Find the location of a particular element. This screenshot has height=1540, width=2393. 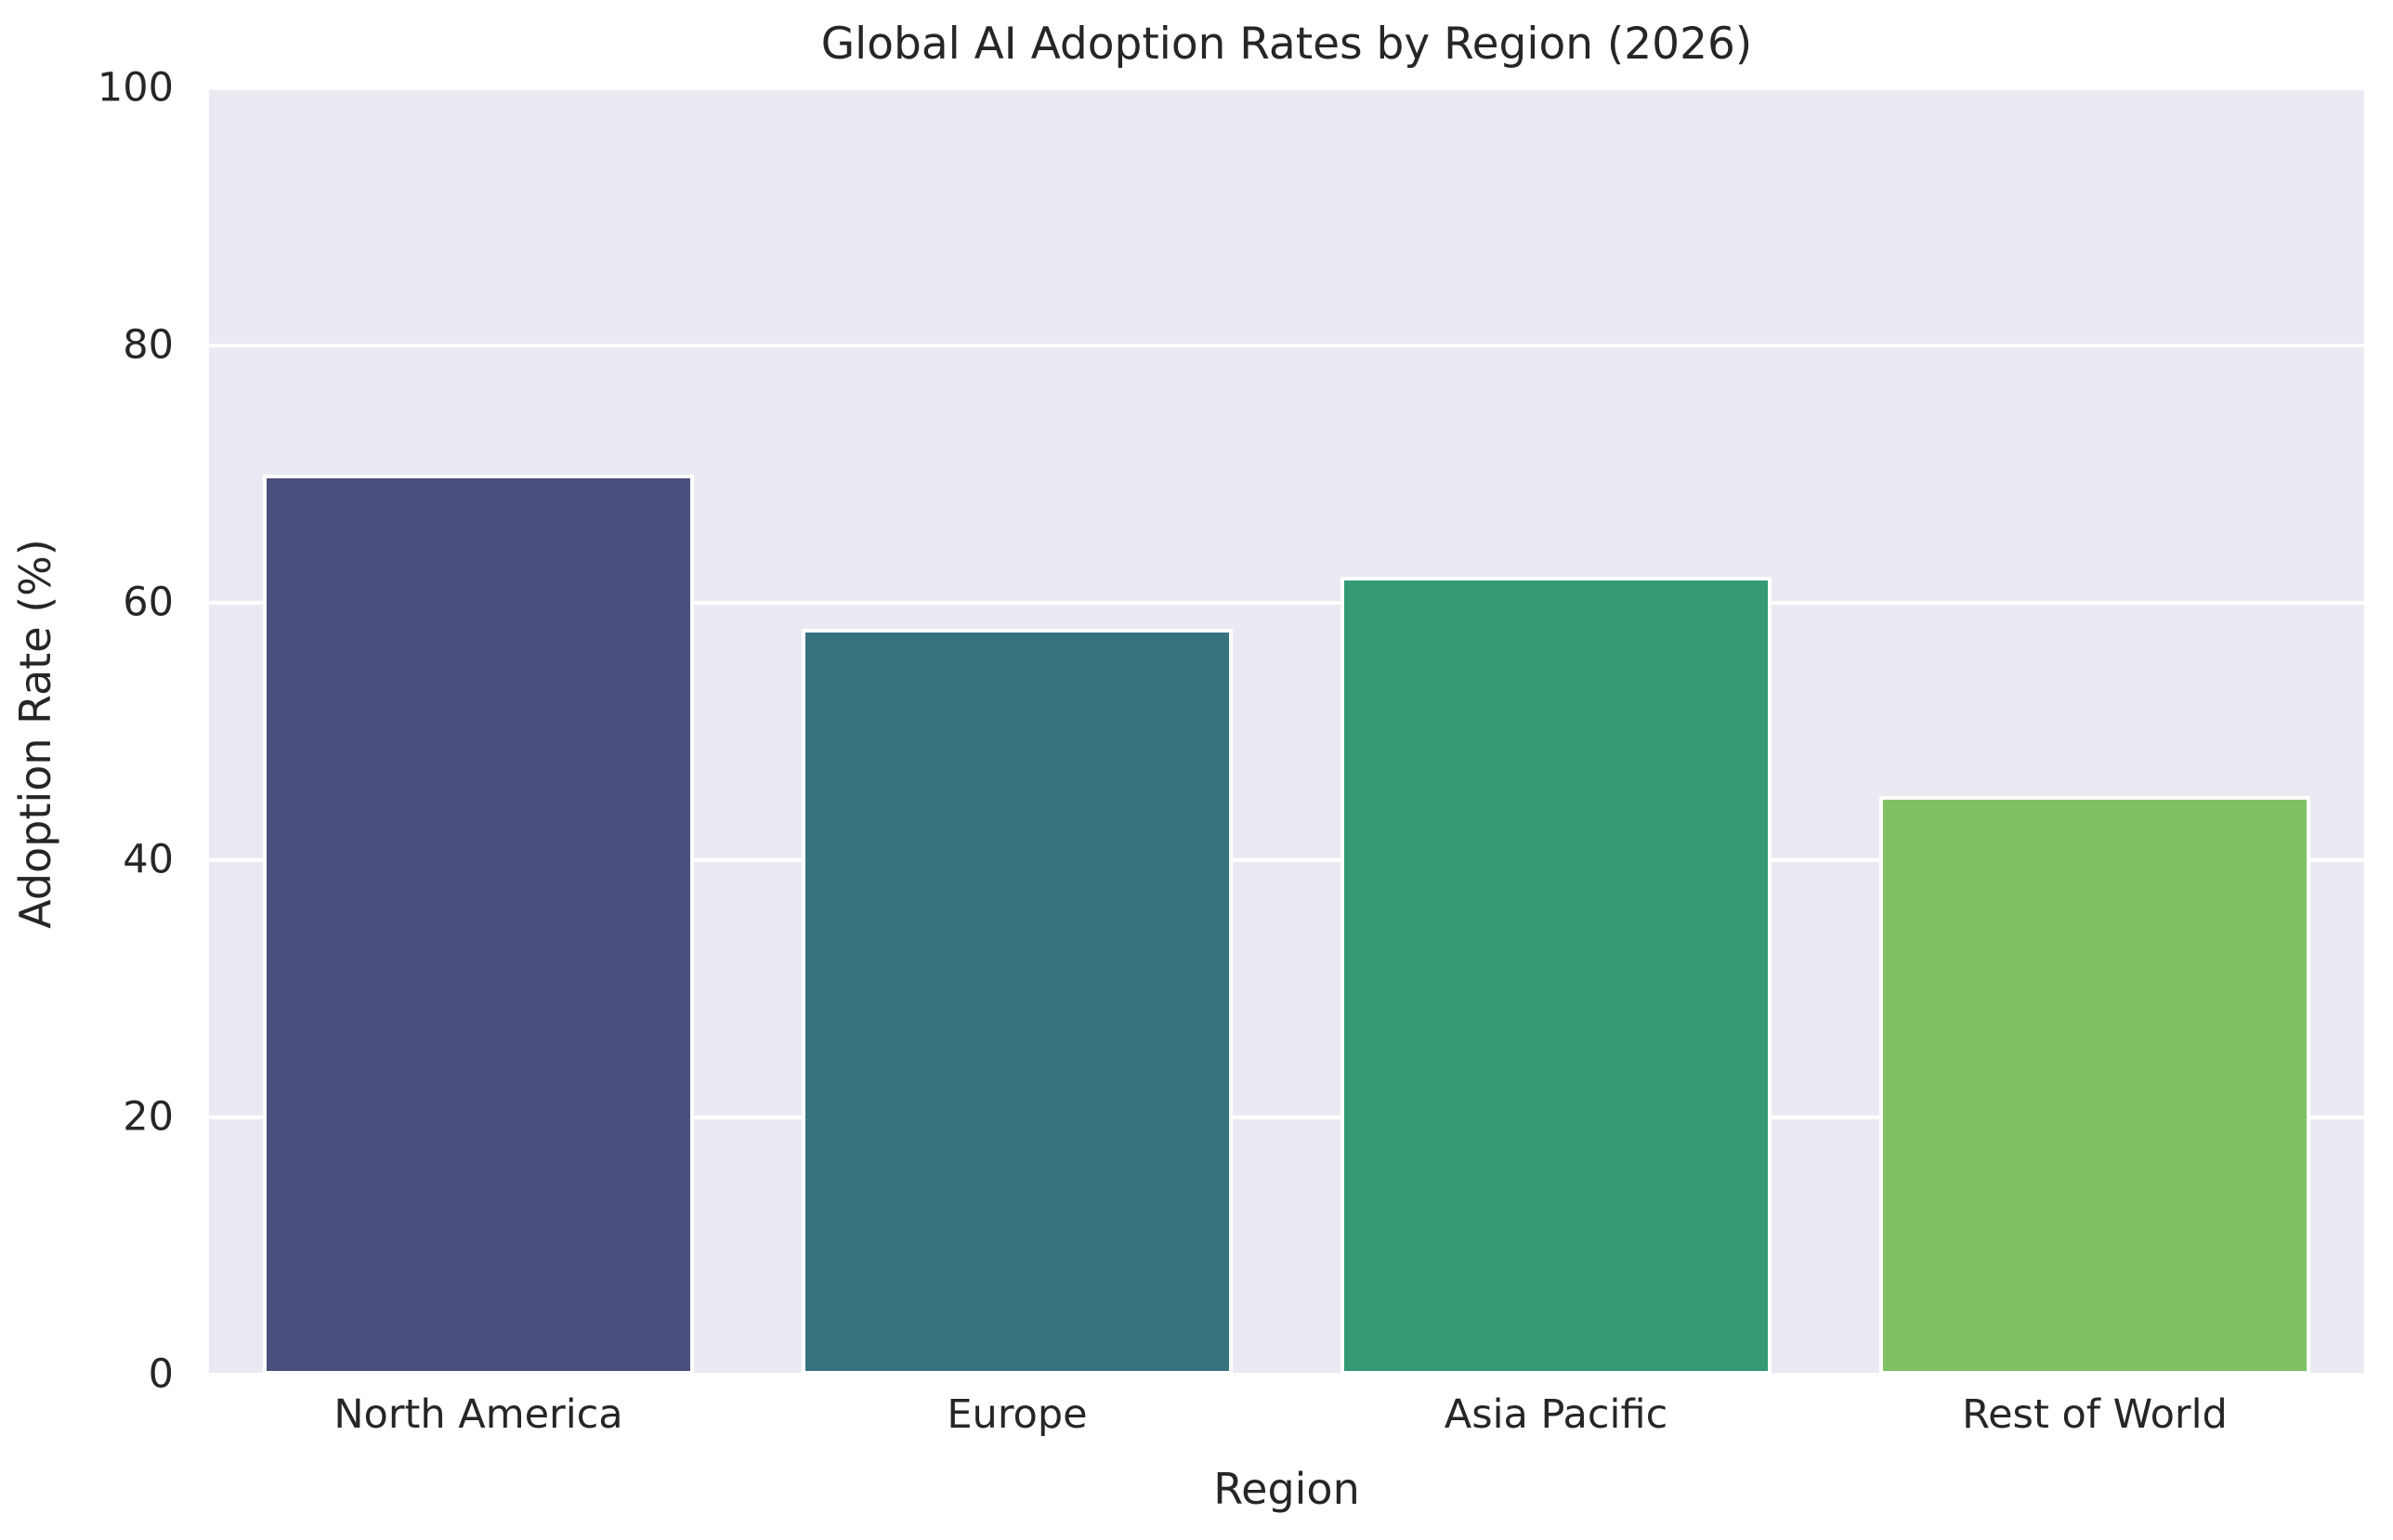

y-tick-label-20: 20 is located at coordinates (149, 1117).